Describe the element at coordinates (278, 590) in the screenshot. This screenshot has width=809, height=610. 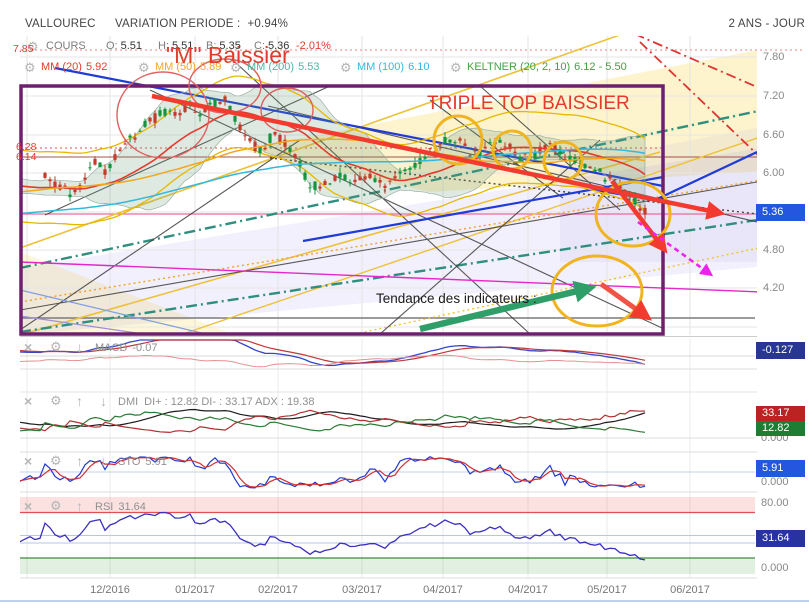
I see `month-label-2: 02/2017` at that location.